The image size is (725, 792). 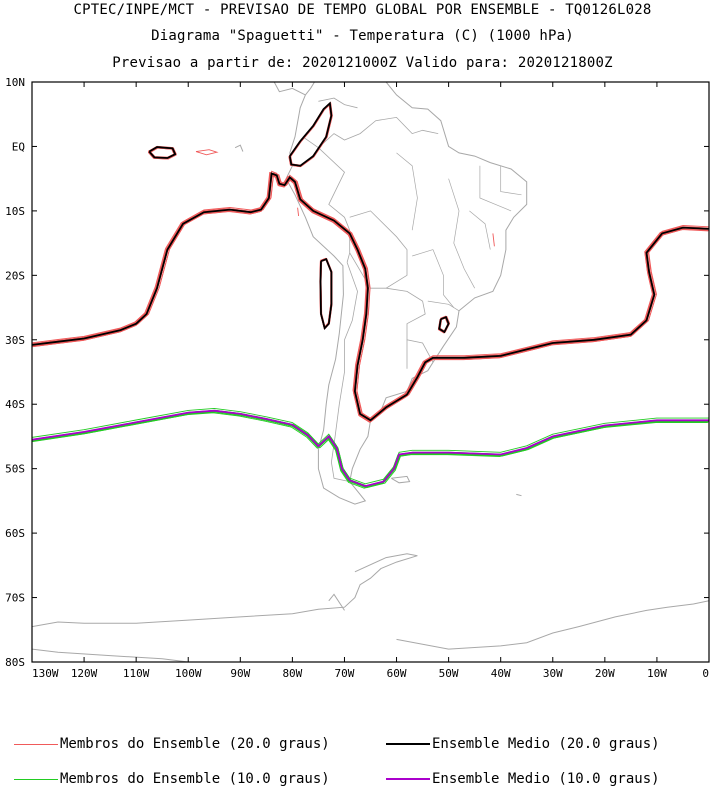 I want to click on lon-tick-label: 70W, so click(x=345, y=673).